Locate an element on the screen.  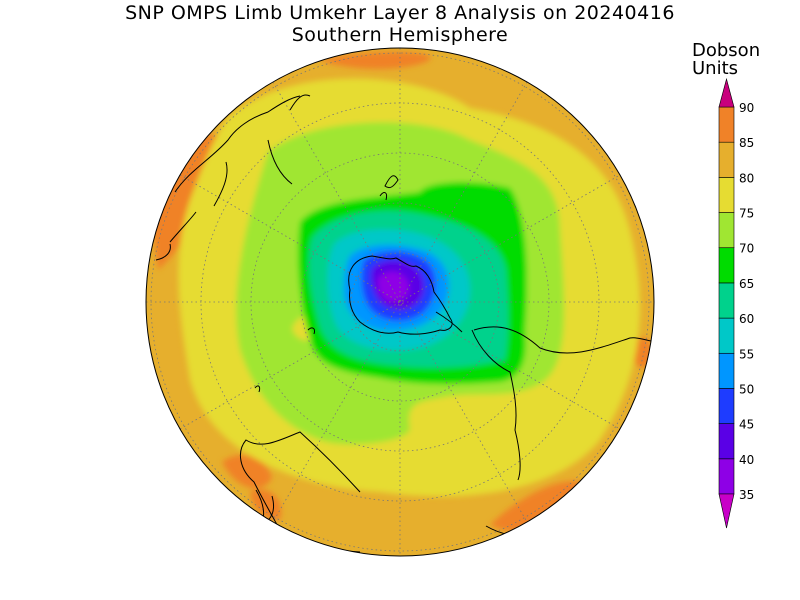
colorbar-unit-line2: Units is located at coordinates (715, 68).